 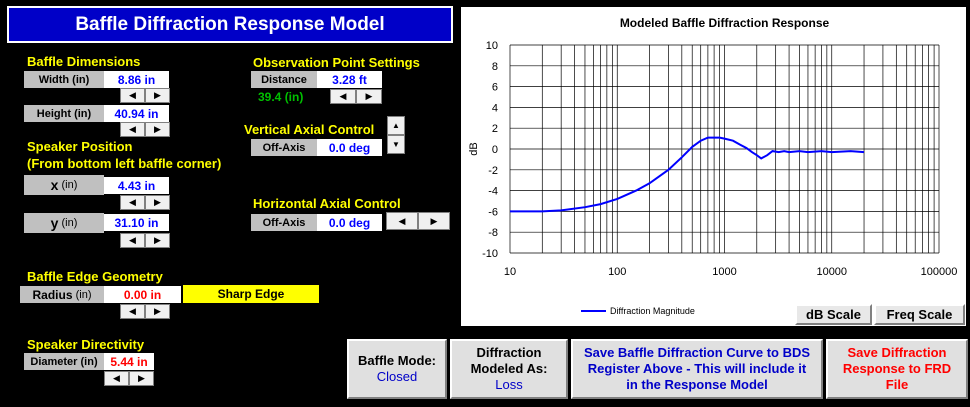 I want to click on x-tick-label: 100, so click(x=617, y=272).